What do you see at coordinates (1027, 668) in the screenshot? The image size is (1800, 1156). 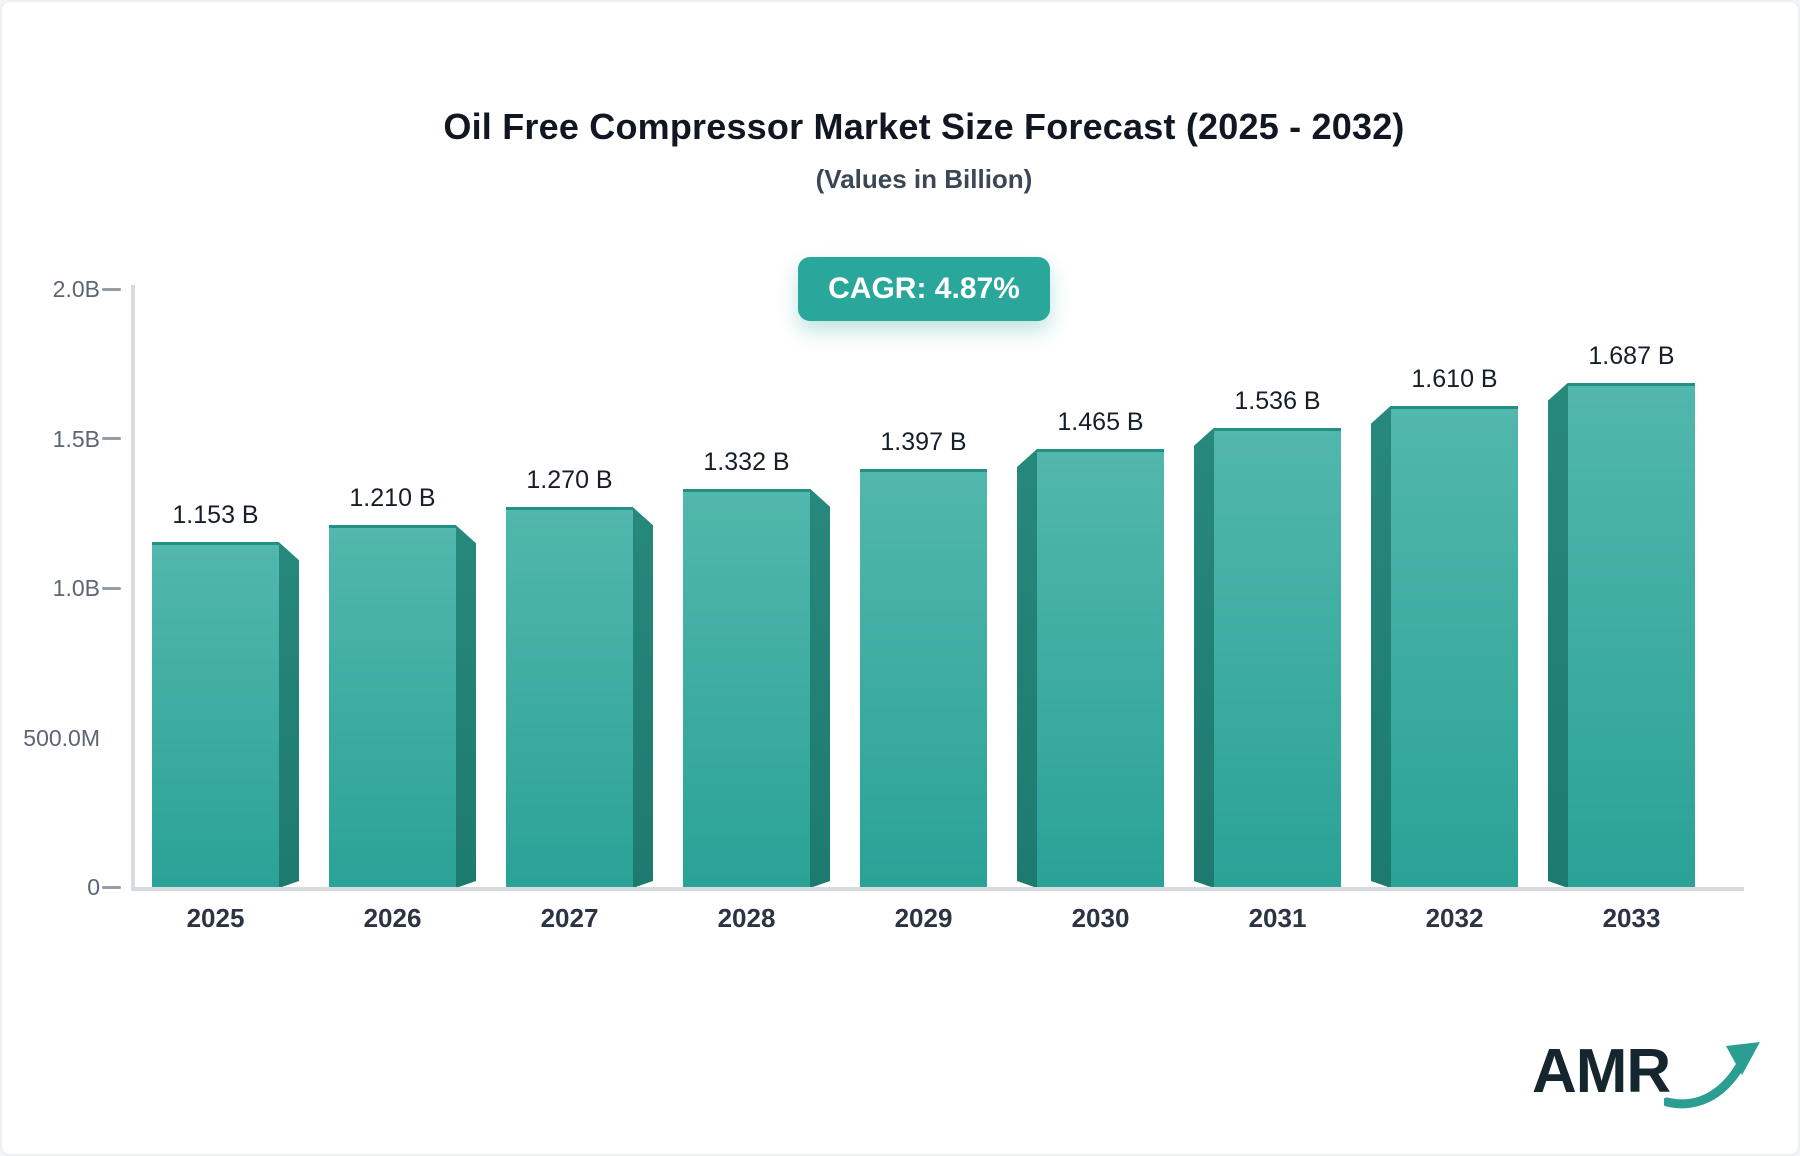 I see `bar-side-2030` at bounding box center [1027, 668].